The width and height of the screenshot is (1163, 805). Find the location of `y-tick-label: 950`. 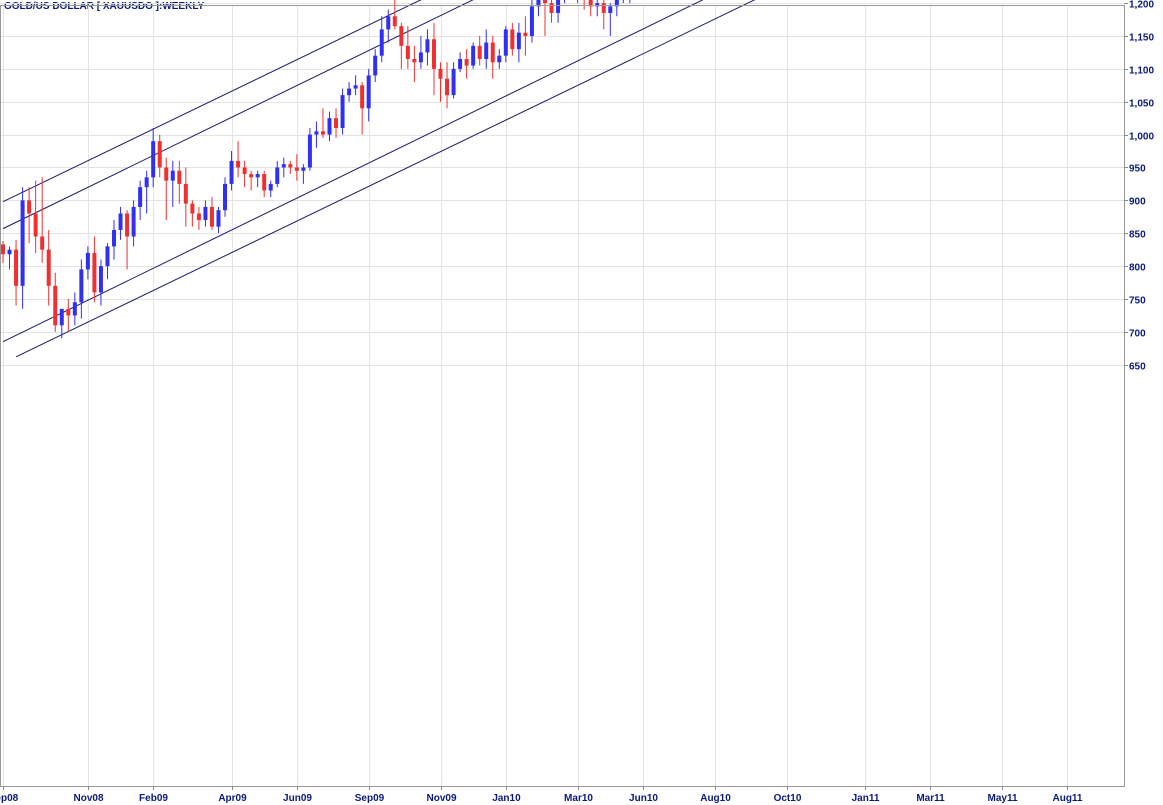

y-tick-label: 950 is located at coordinates (1137, 169).